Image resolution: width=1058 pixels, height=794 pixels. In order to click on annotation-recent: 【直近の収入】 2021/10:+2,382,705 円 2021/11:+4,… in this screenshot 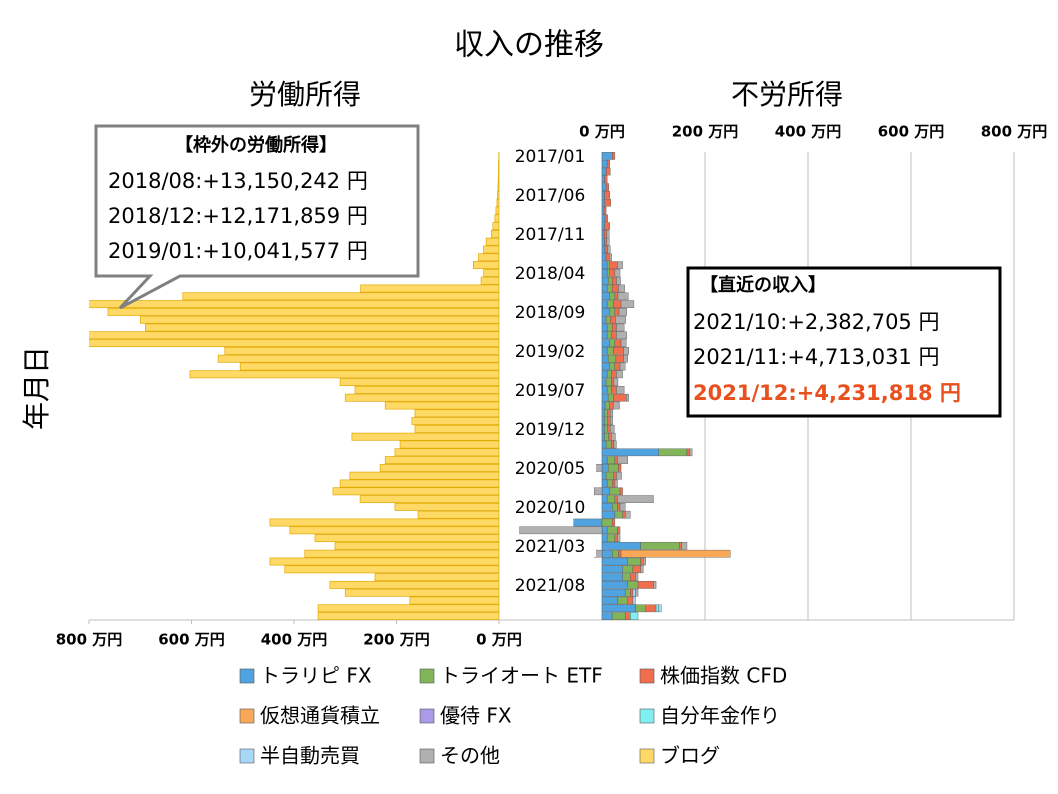, I will do `click(844, 342)`.